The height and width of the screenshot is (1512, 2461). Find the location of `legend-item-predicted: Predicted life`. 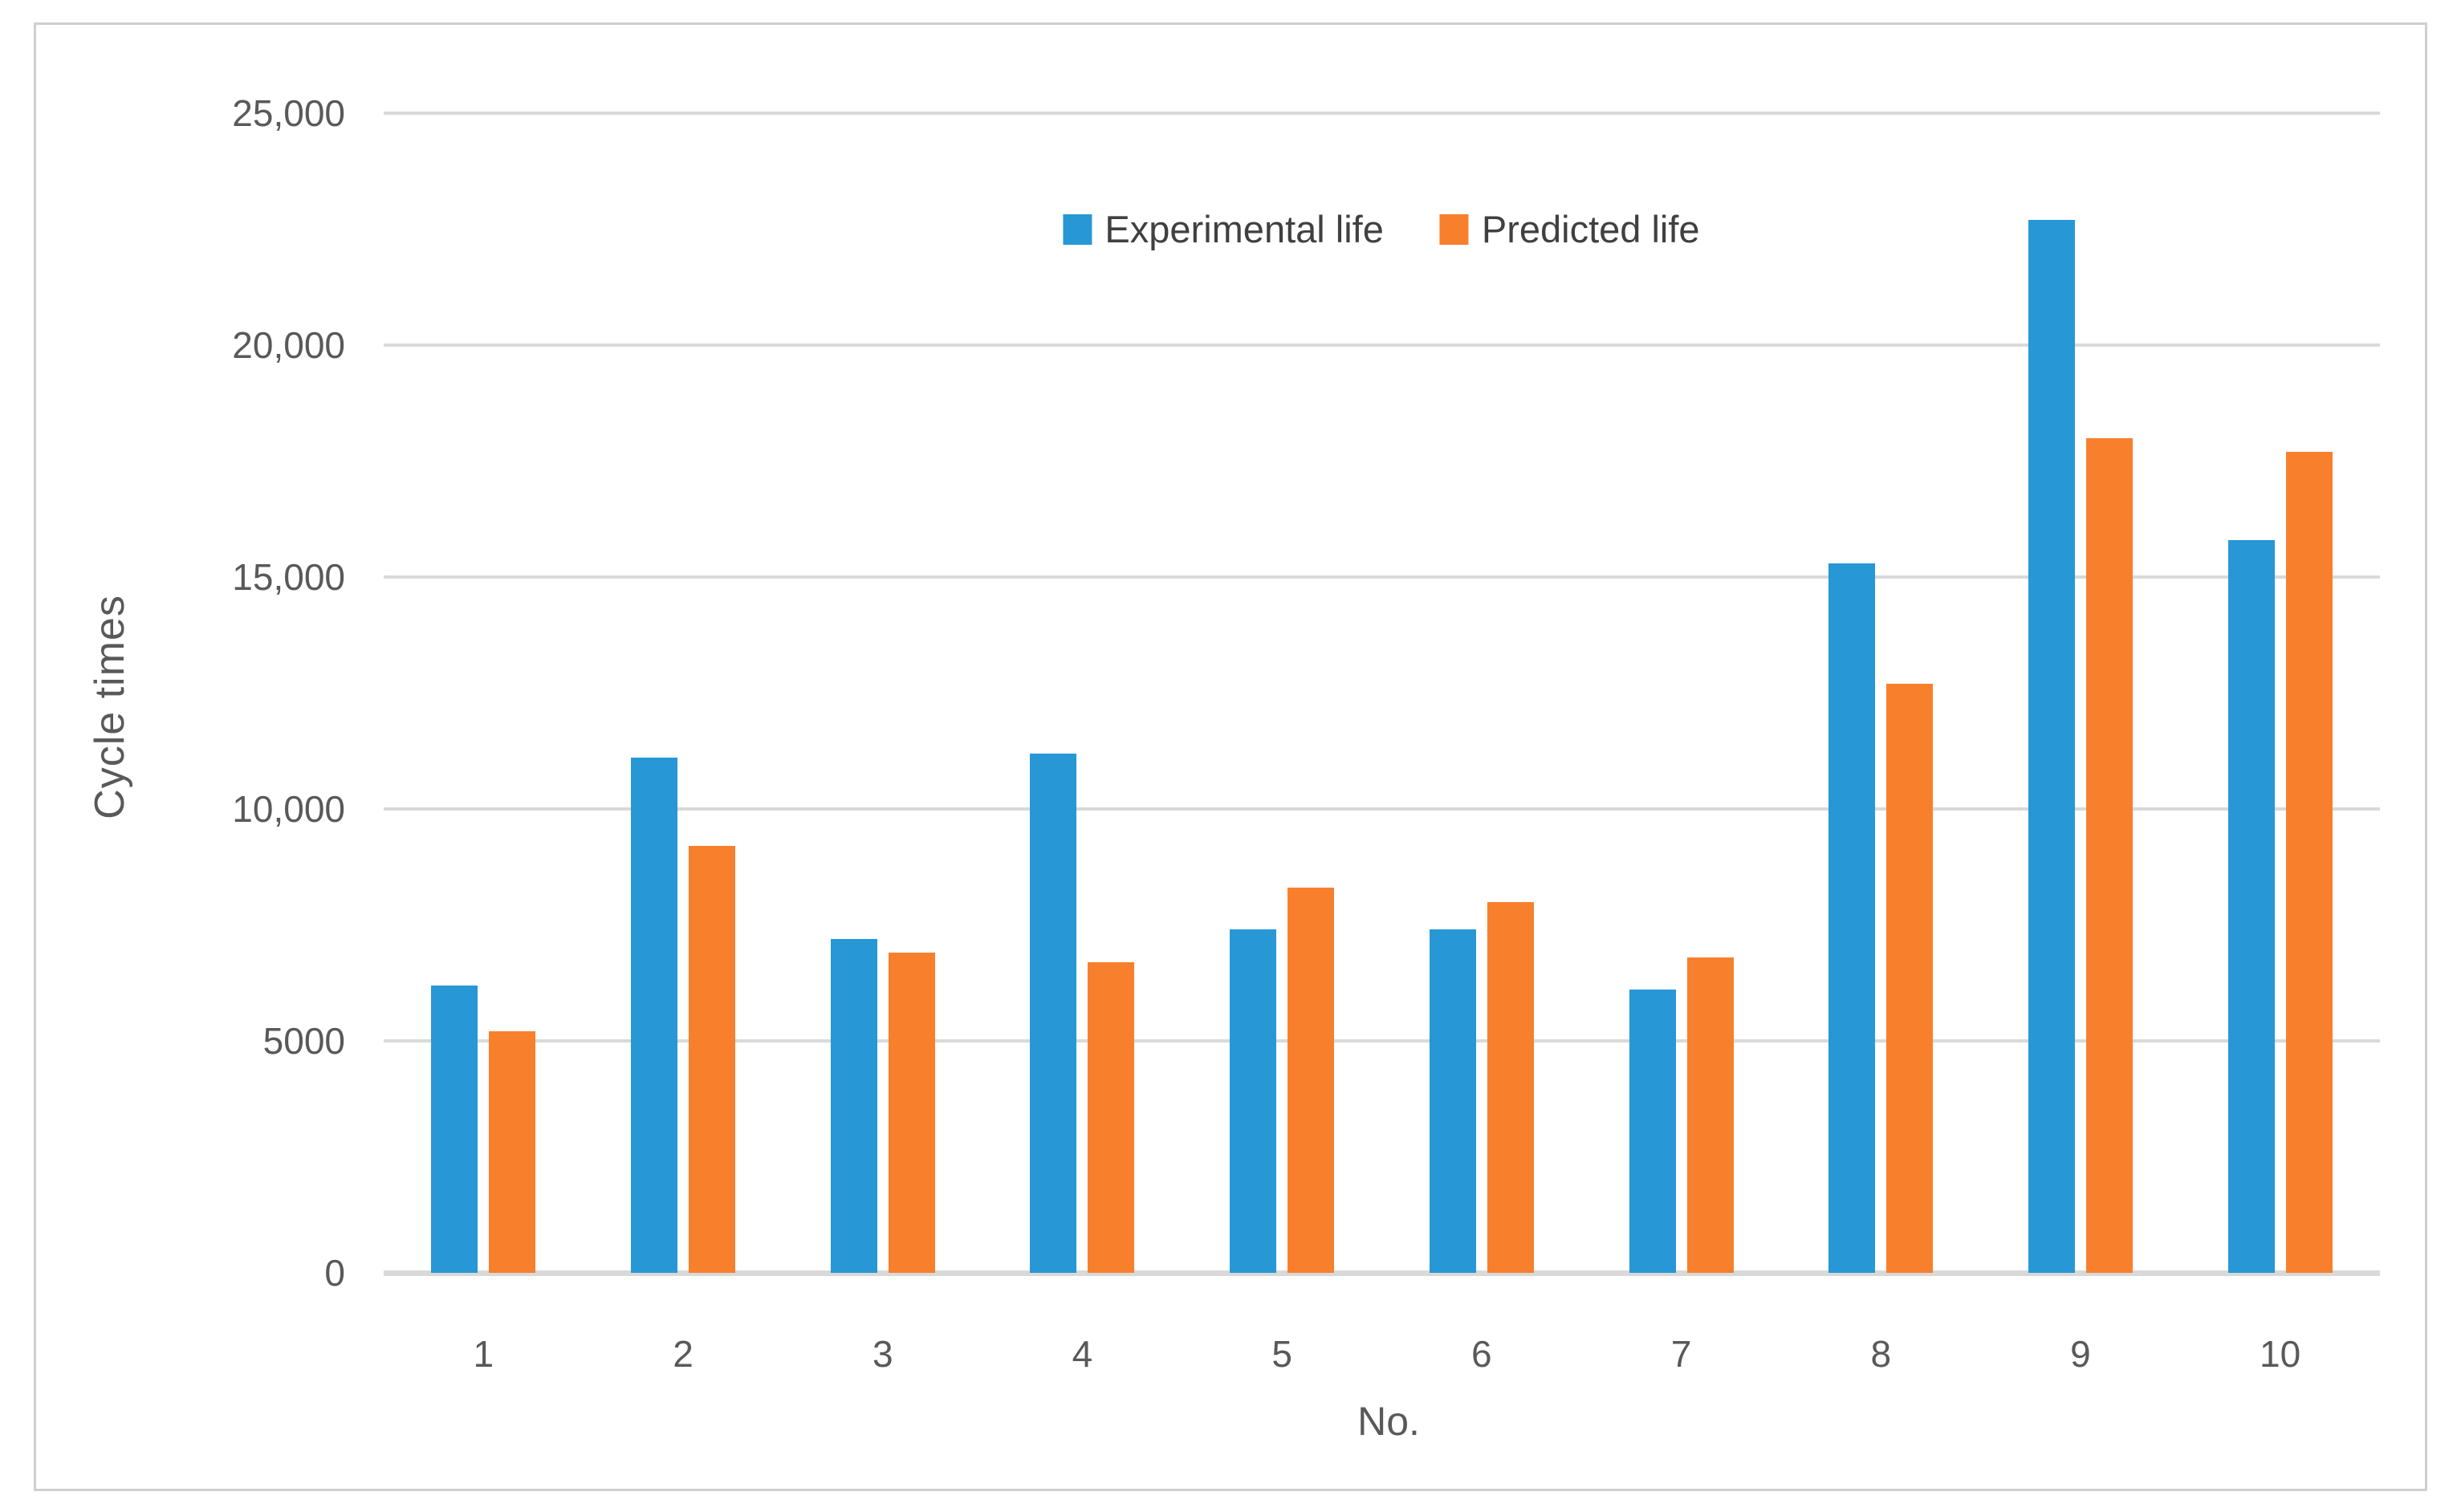

legend-item-predicted: Predicted life is located at coordinates (1569, 229).